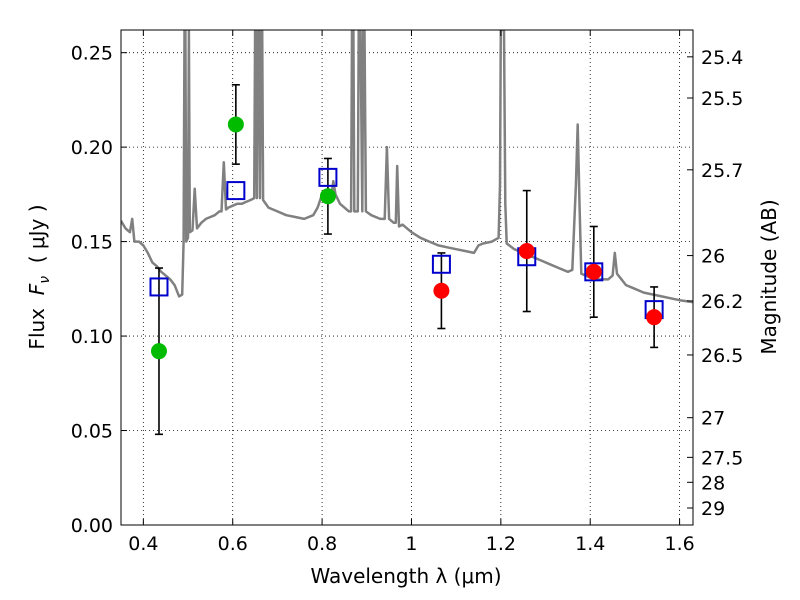 The width and height of the screenshot is (800, 600). Describe the element at coordinates (679, 544) in the screenshot. I see `x-tick-label: 1.6` at that location.